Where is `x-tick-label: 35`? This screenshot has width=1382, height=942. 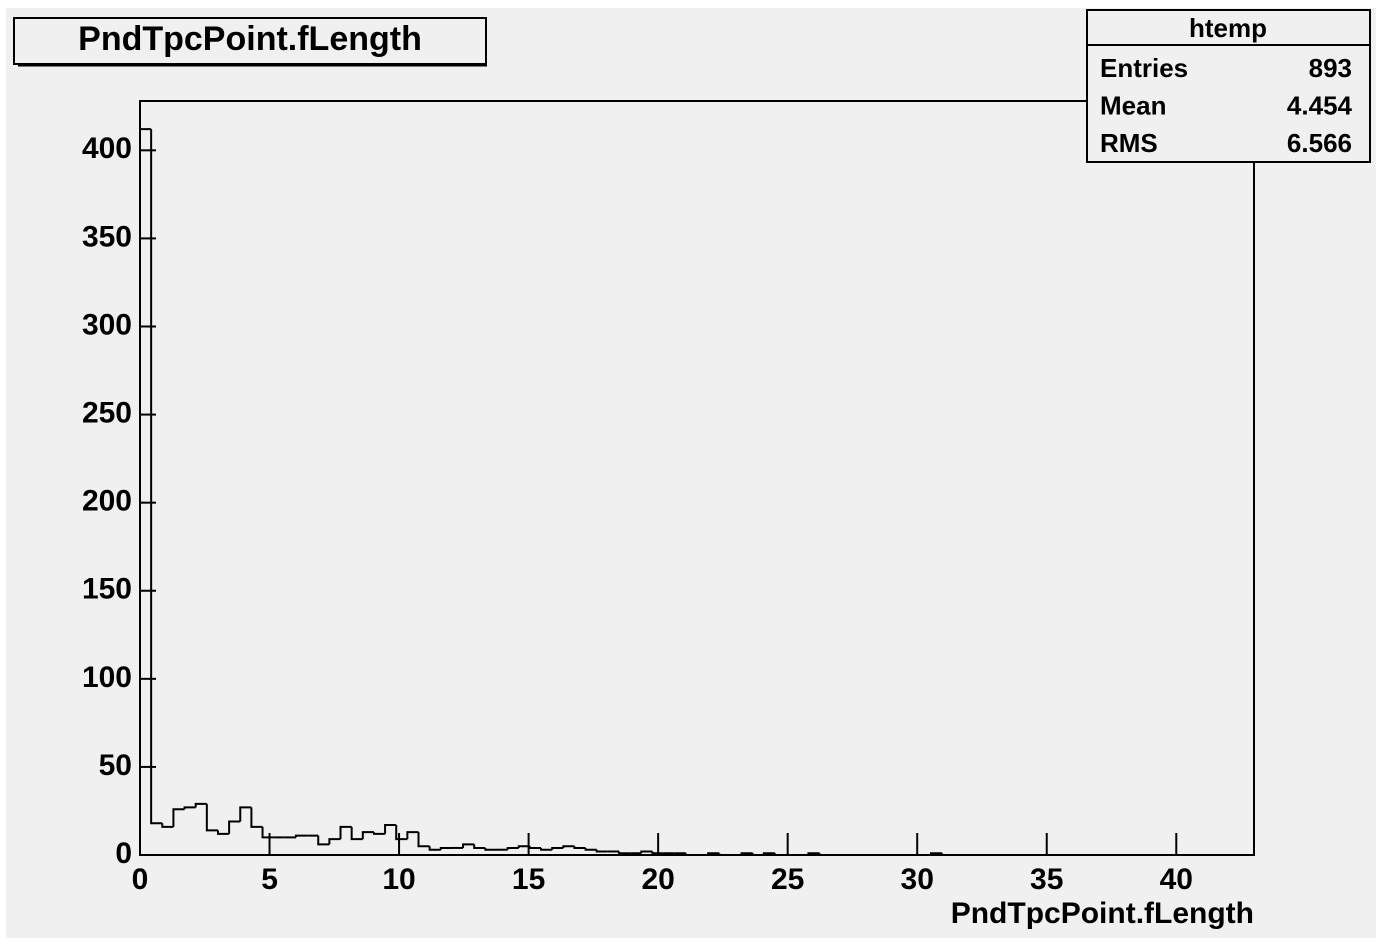 x-tick-label: 35 is located at coordinates (1046, 879).